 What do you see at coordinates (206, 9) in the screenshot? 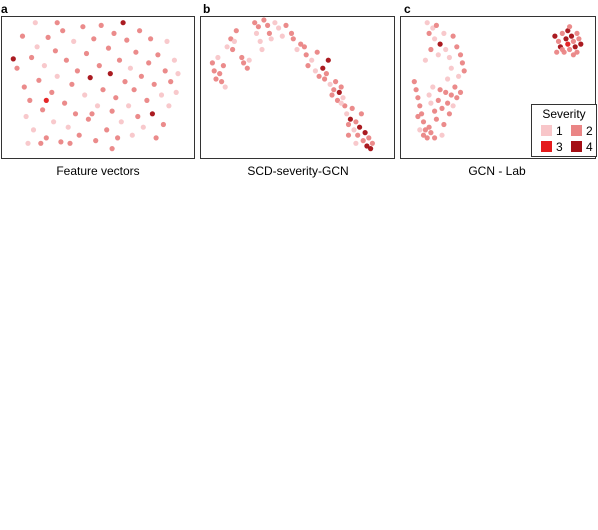
I see `panel-b-letter: b` at bounding box center [206, 9].